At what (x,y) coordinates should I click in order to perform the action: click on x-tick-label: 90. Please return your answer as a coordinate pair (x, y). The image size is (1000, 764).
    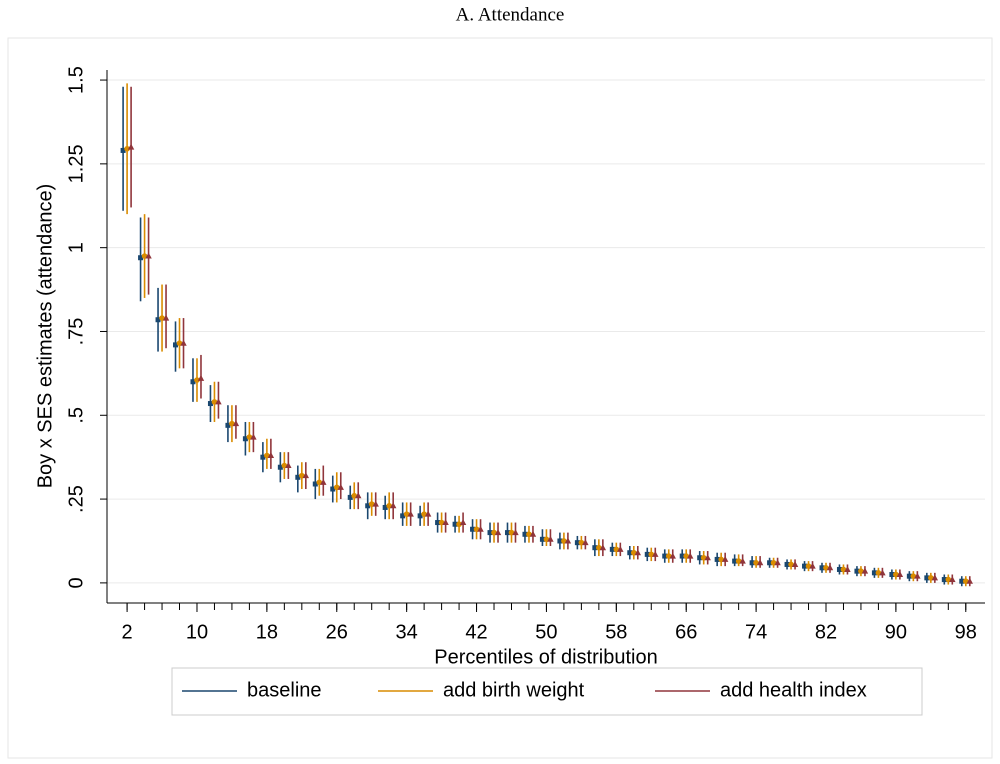
    Looking at the image, I should click on (896, 632).